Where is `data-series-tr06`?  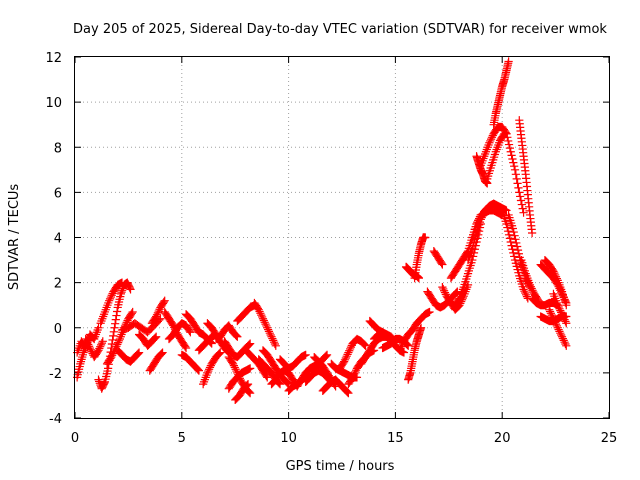 data-series-tr06 is located at coordinates (111, 303).